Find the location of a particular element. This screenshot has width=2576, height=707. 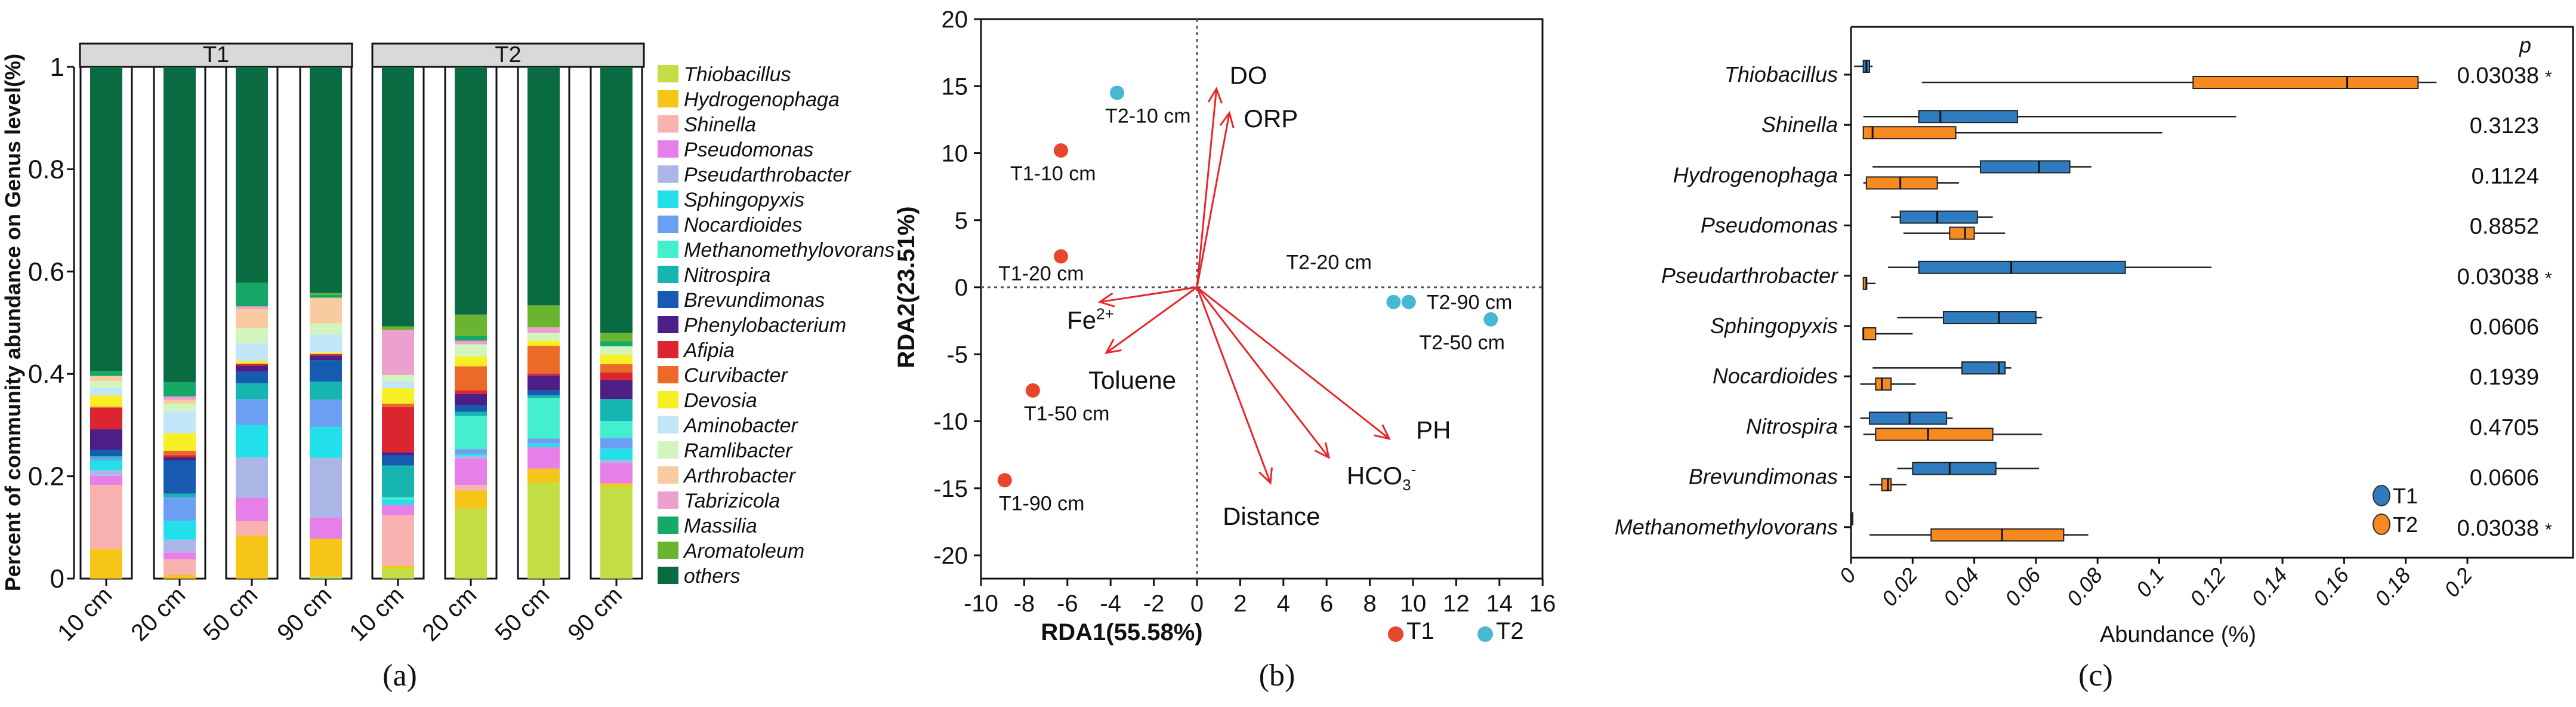

legend-marker-t2 is located at coordinates (2382, 524).